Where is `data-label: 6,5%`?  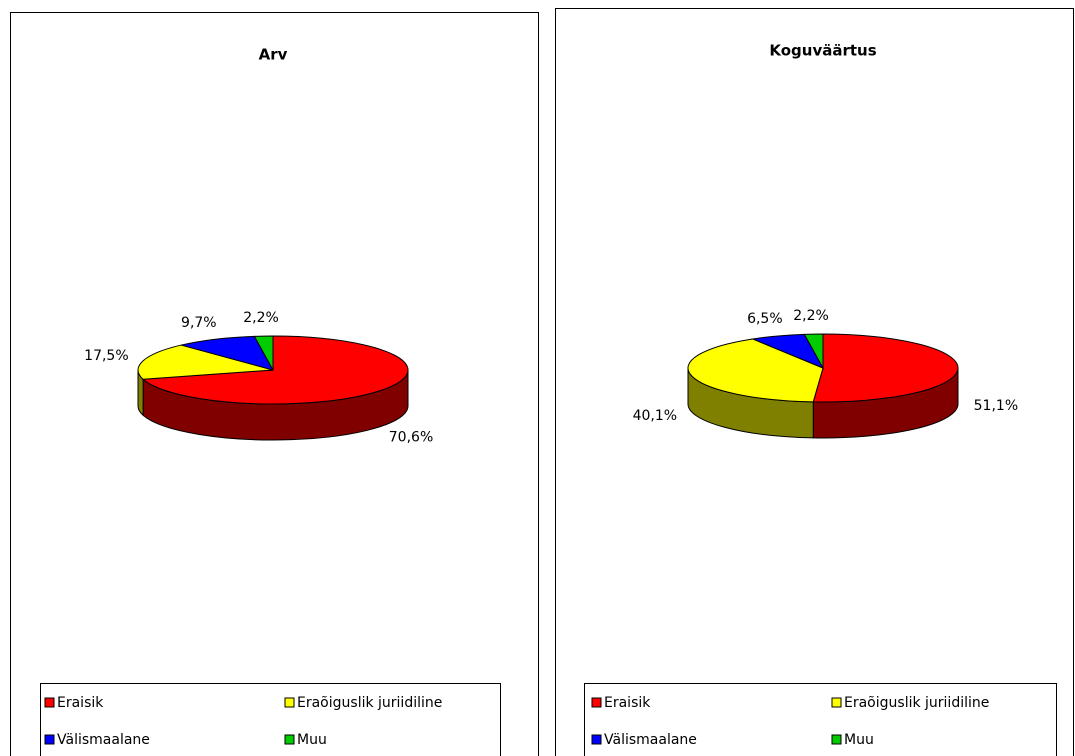
data-label: 6,5% is located at coordinates (765, 319).